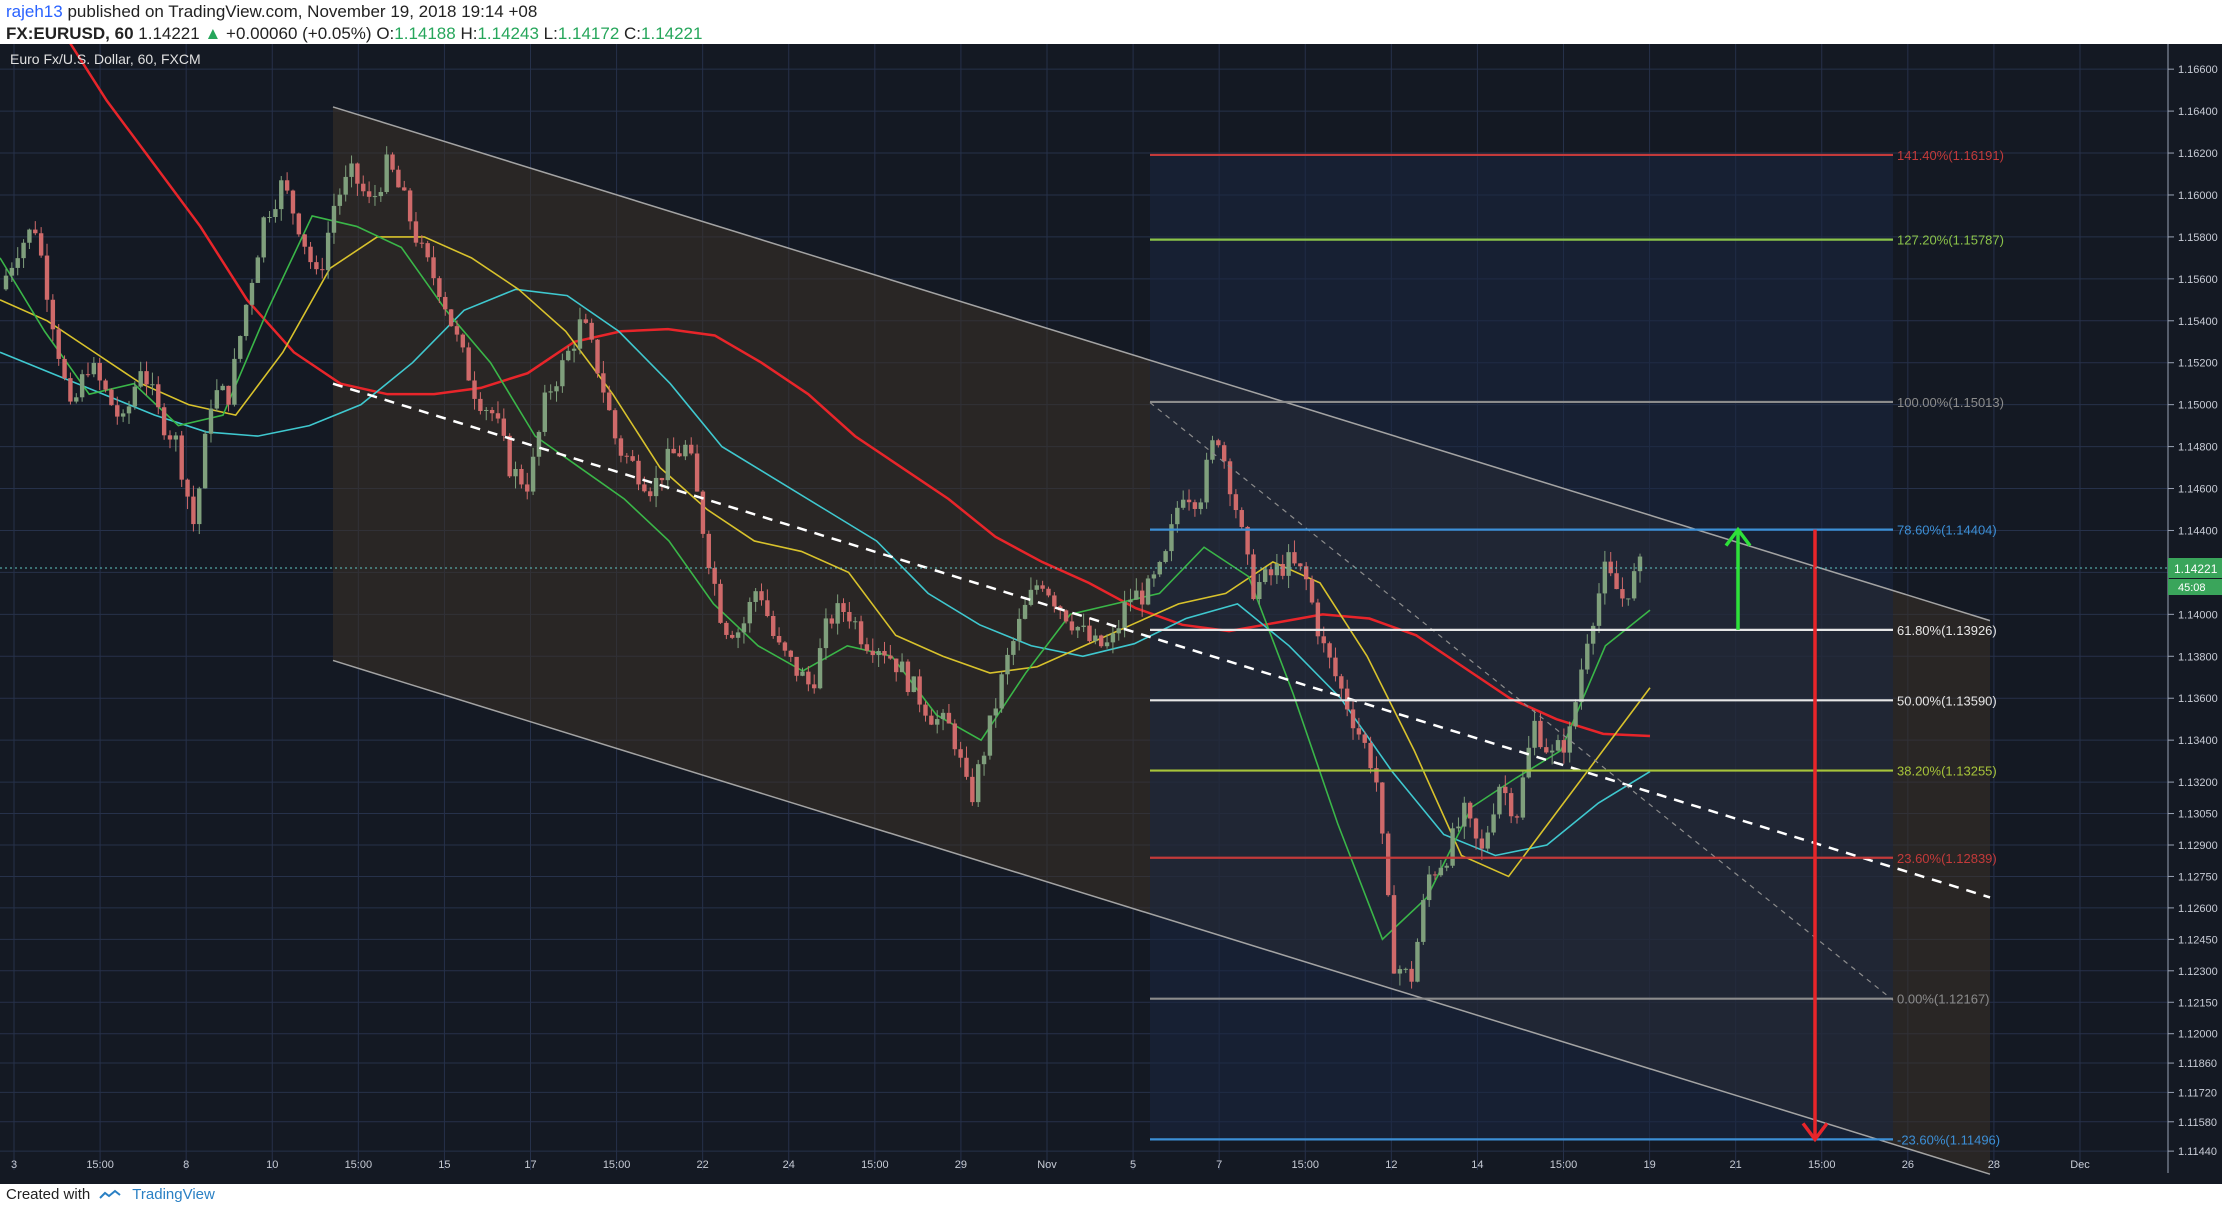 The height and width of the screenshot is (1210, 2222). Describe the element at coordinates (2196, 569) in the screenshot. I see `current-price-text: 1.14221` at that location.